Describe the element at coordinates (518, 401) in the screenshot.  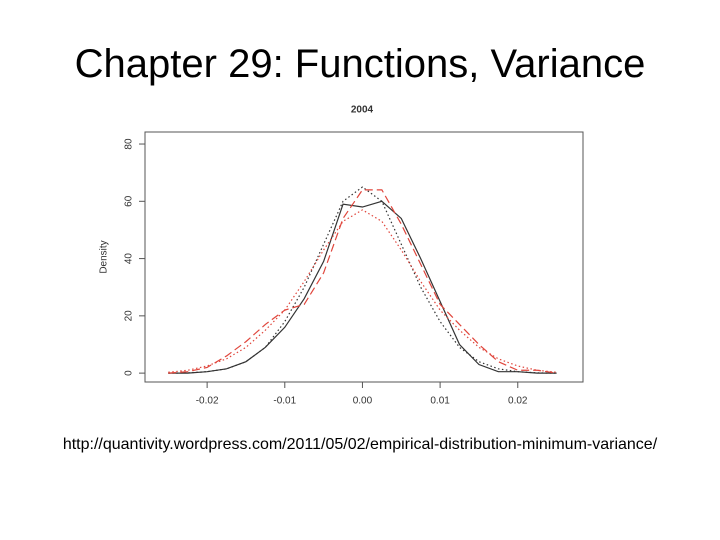
I see `x-tick-label: 0.02` at that location.